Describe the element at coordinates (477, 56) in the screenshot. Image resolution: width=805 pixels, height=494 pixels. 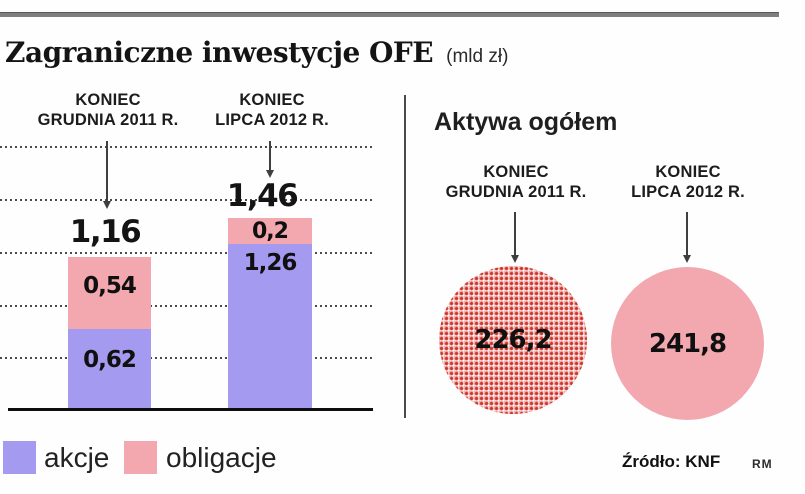
I see `unit-label: (mld zł)` at that location.